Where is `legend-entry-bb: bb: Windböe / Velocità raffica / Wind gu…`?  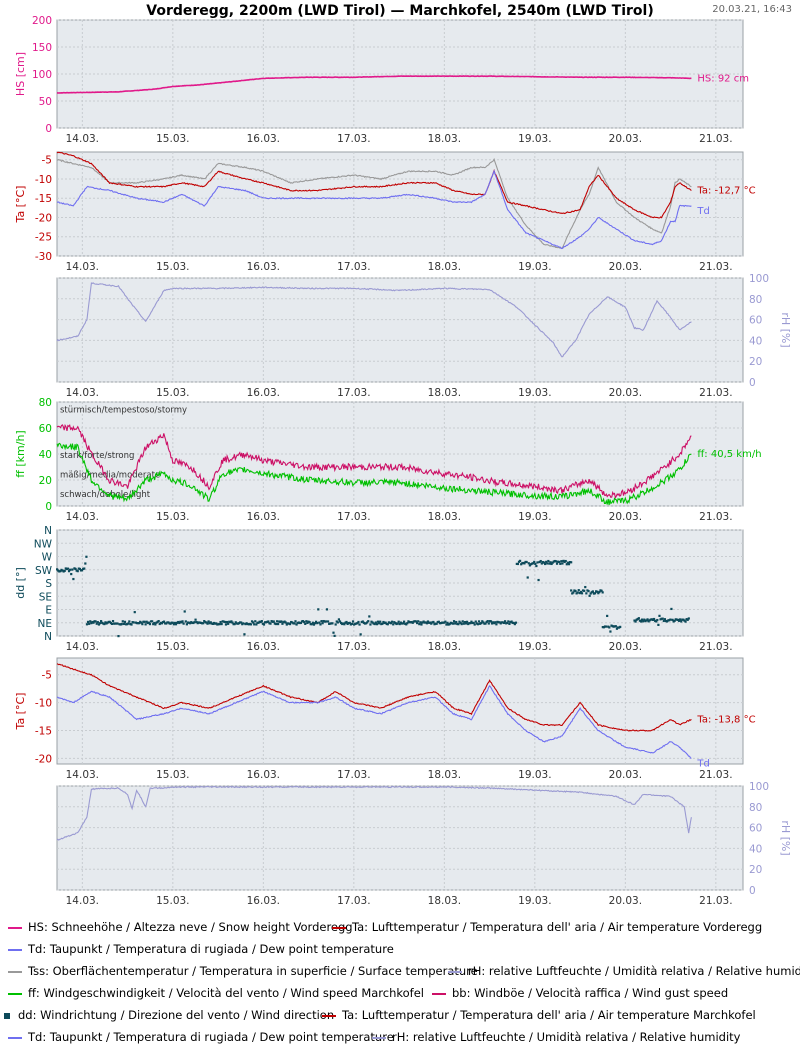
legend-entry-bb: bb: Windböe / Velocità raffica / Wind gu… is located at coordinates (580, 993).